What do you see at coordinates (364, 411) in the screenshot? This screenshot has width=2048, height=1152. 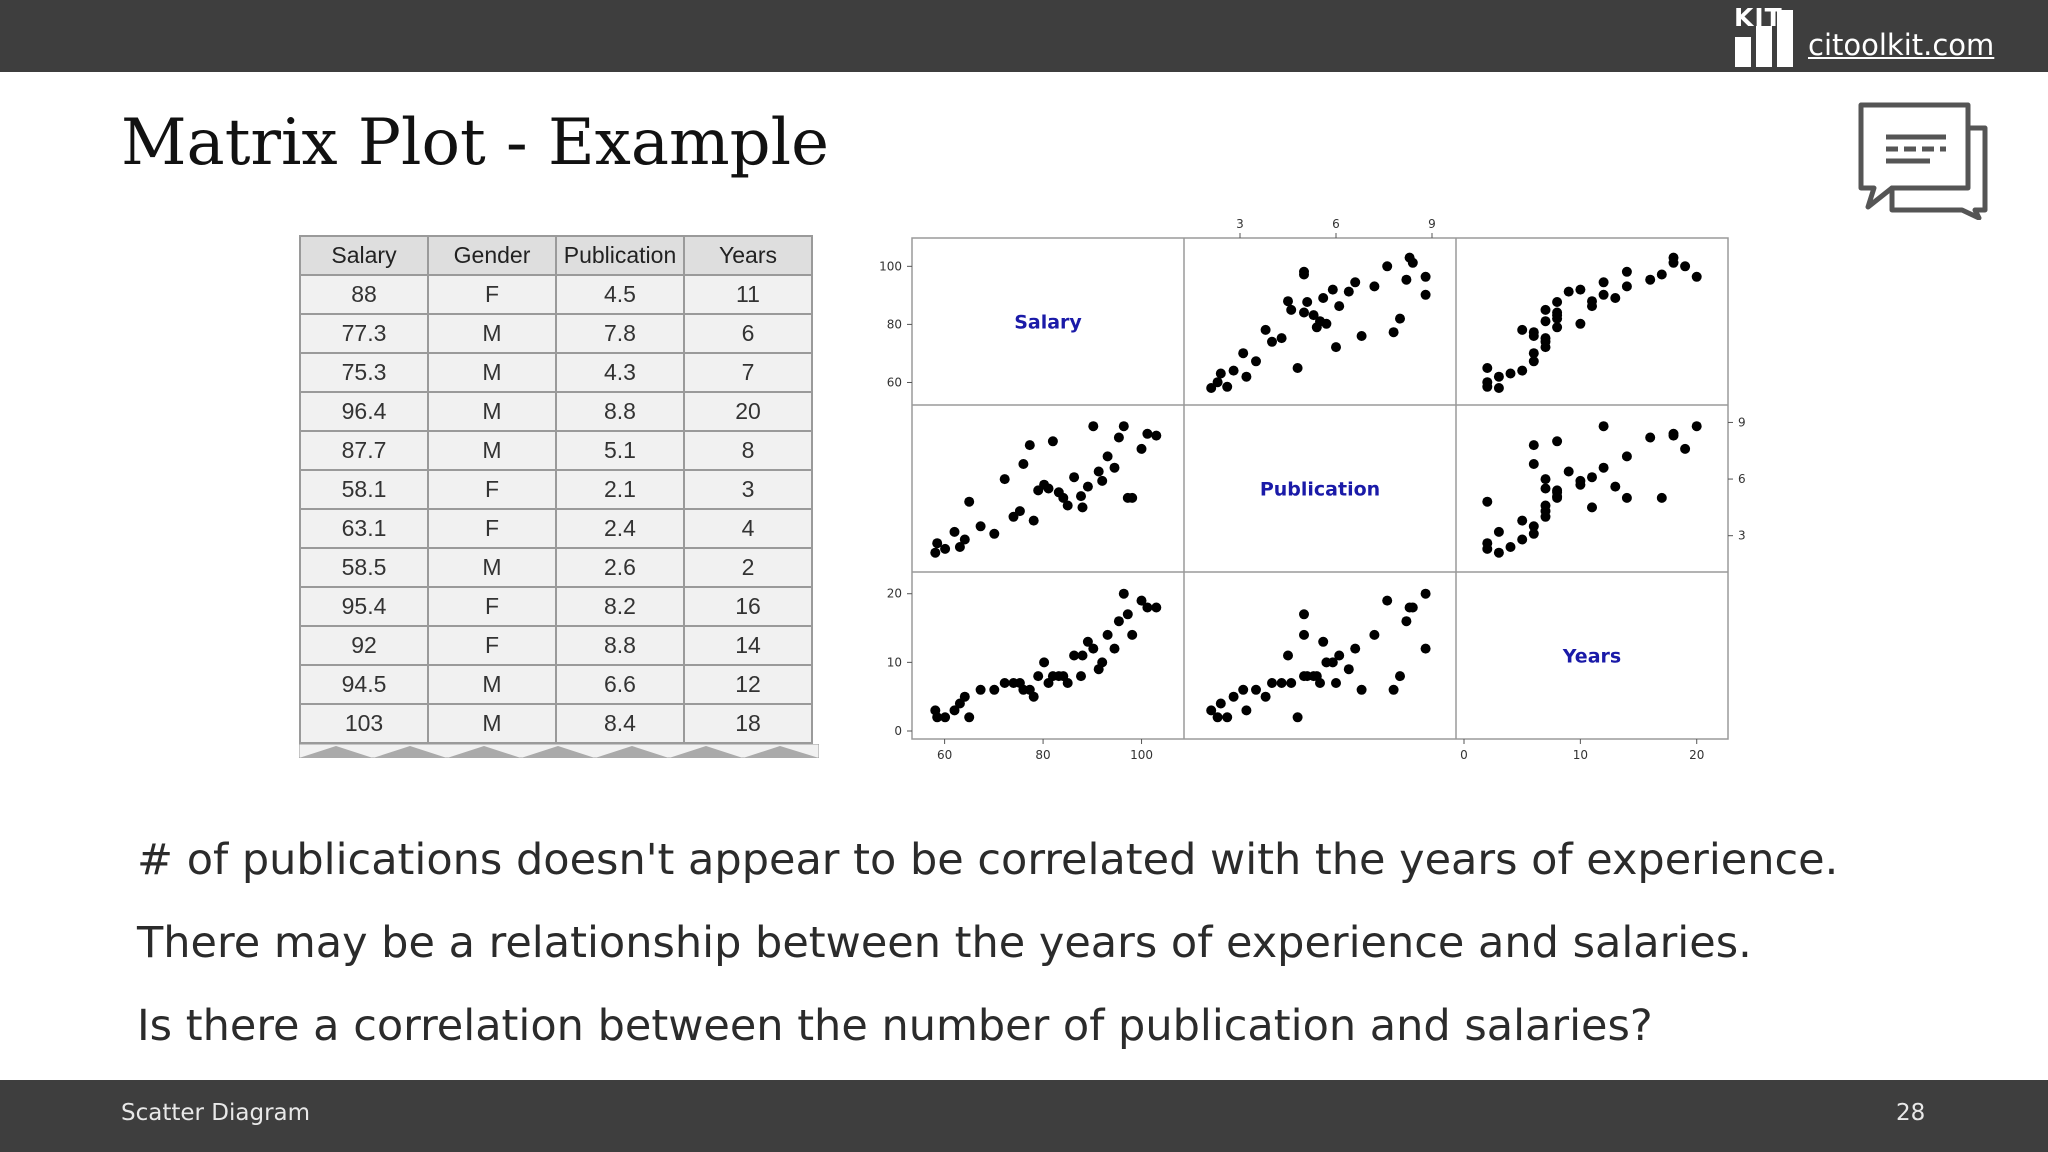 I see `table-cell: 96.4` at bounding box center [364, 411].